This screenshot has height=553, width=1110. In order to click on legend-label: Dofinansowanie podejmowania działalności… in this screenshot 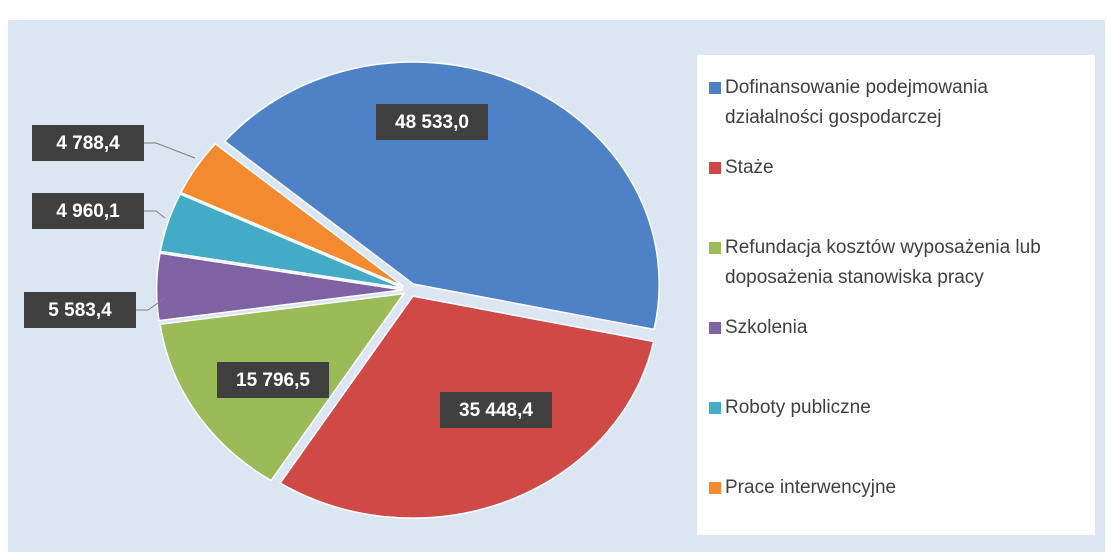, I will do `click(857, 102)`.